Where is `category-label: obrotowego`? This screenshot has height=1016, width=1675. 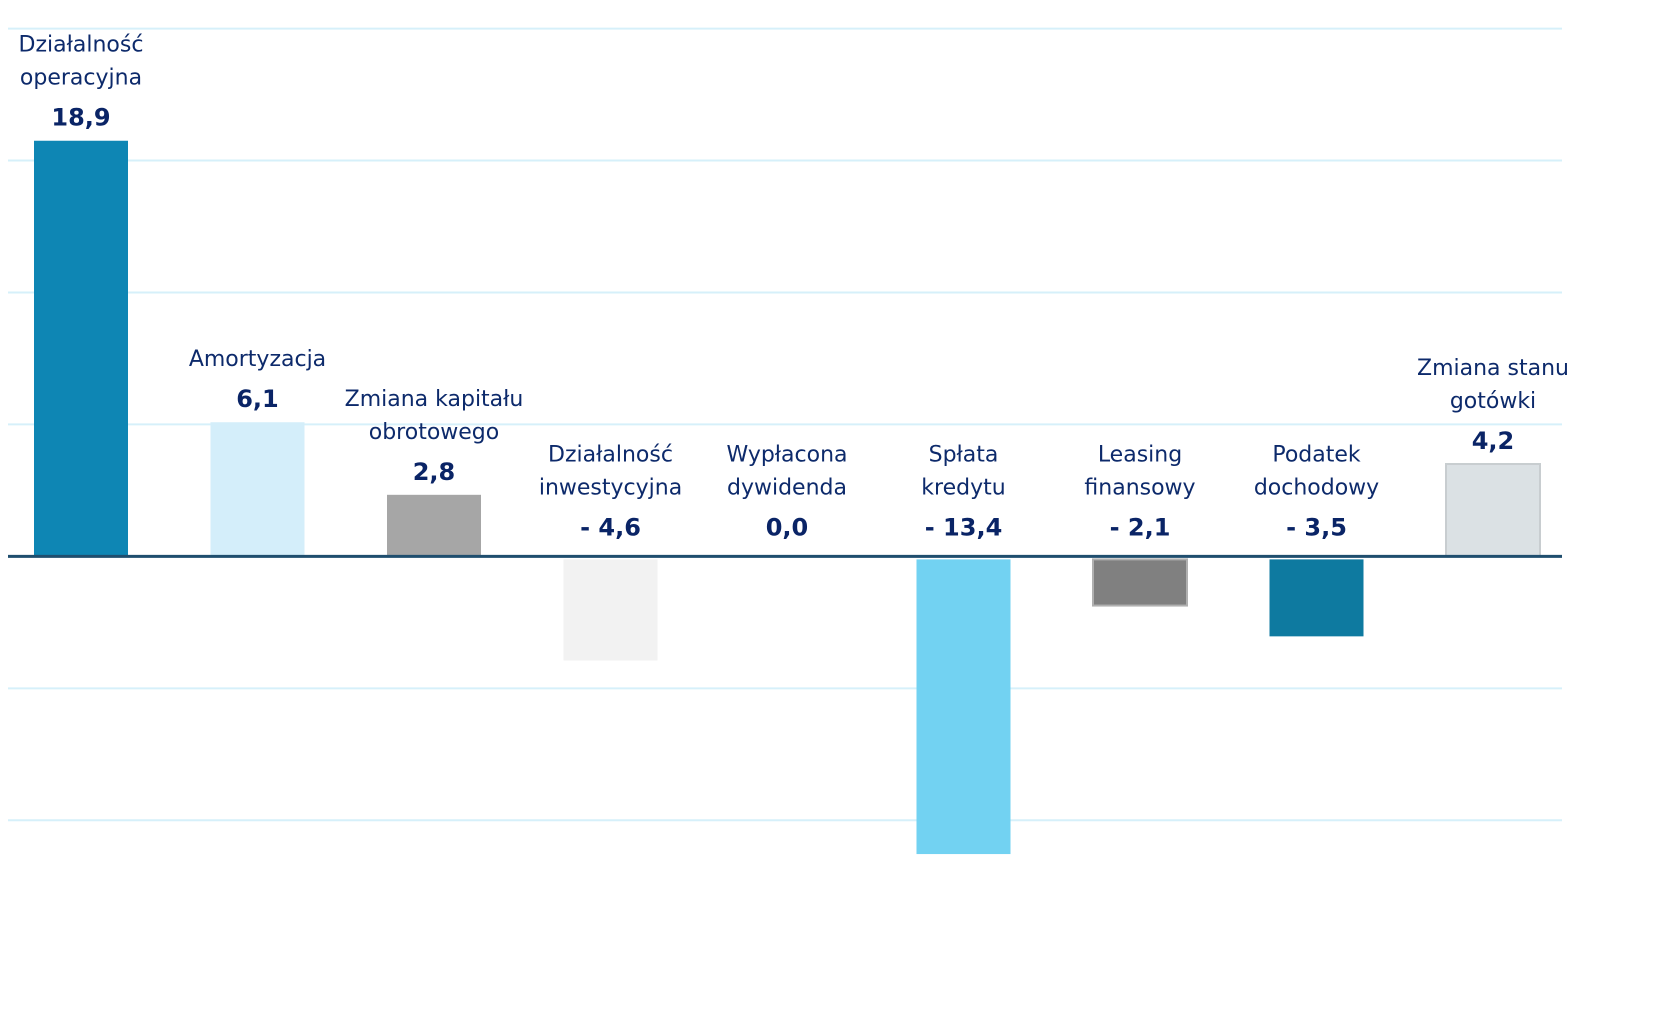 category-label: obrotowego is located at coordinates (434, 432).